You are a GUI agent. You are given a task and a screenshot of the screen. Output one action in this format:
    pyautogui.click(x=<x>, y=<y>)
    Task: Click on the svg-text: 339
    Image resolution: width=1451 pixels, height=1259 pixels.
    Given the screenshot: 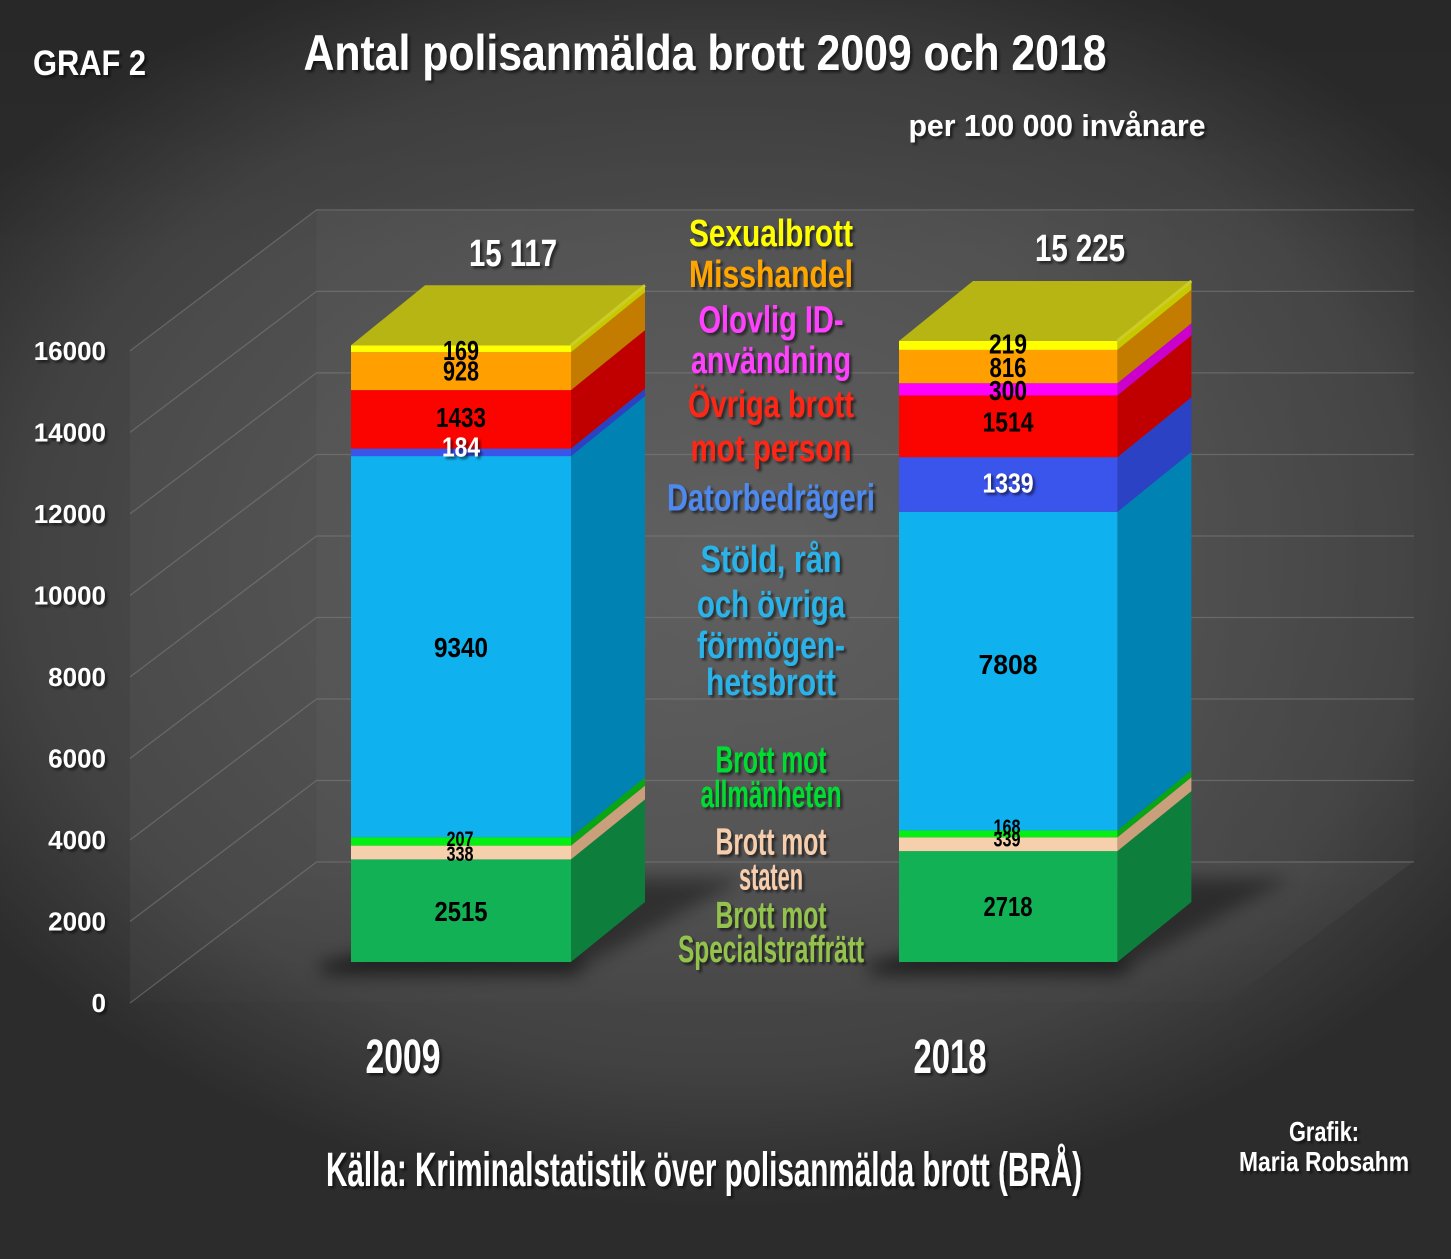 What is the action you would take?
    pyautogui.click(x=1007, y=840)
    